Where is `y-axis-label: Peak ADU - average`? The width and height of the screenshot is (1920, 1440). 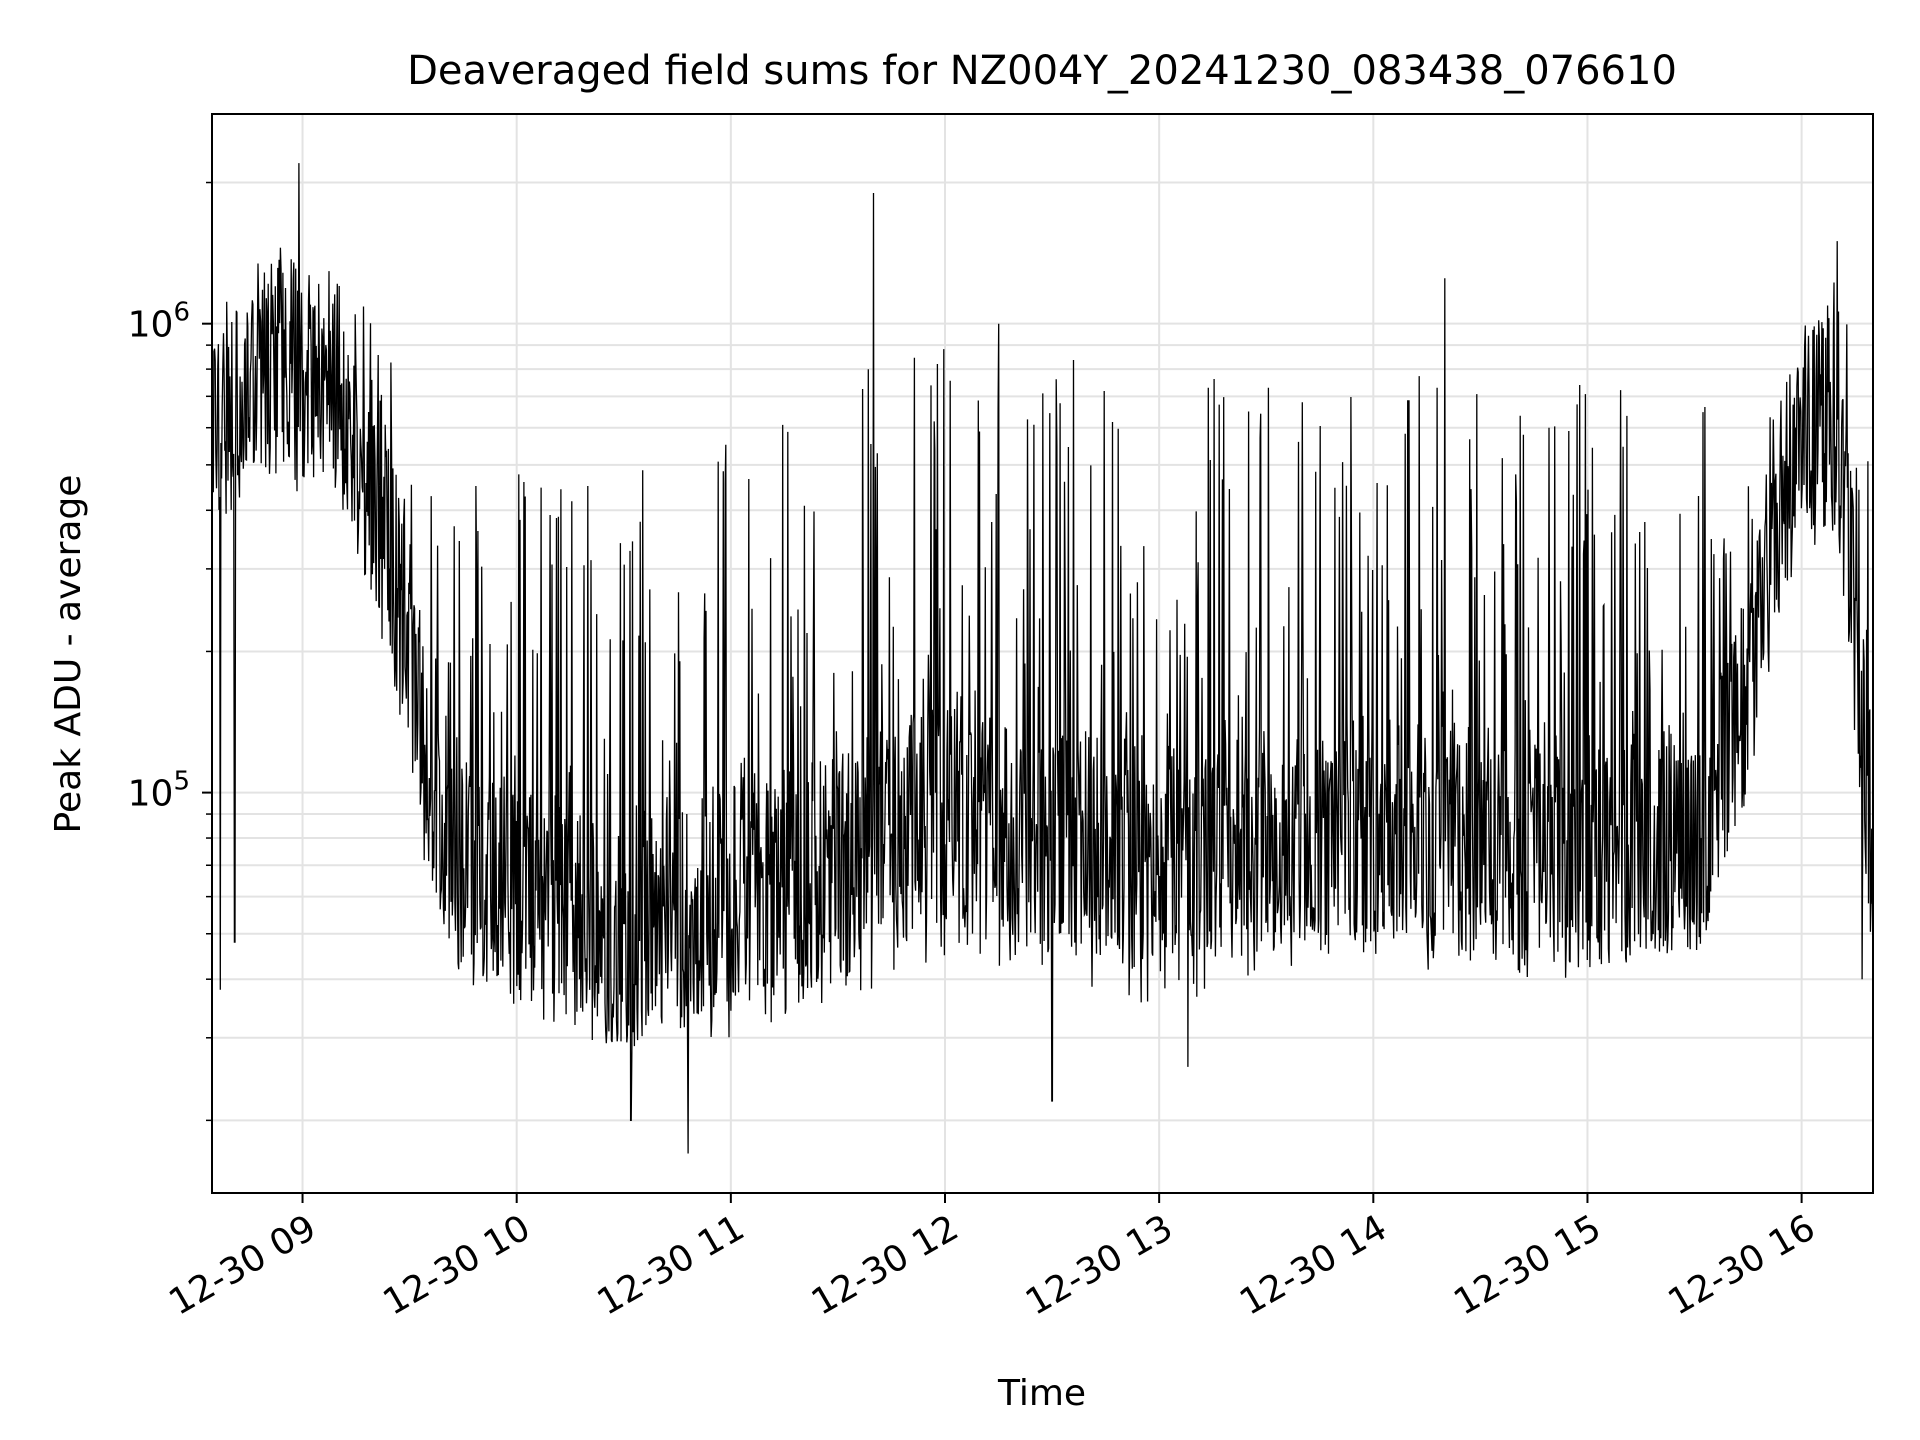 y-axis-label: Peak ADU - average is located at coordinates (68, 654).